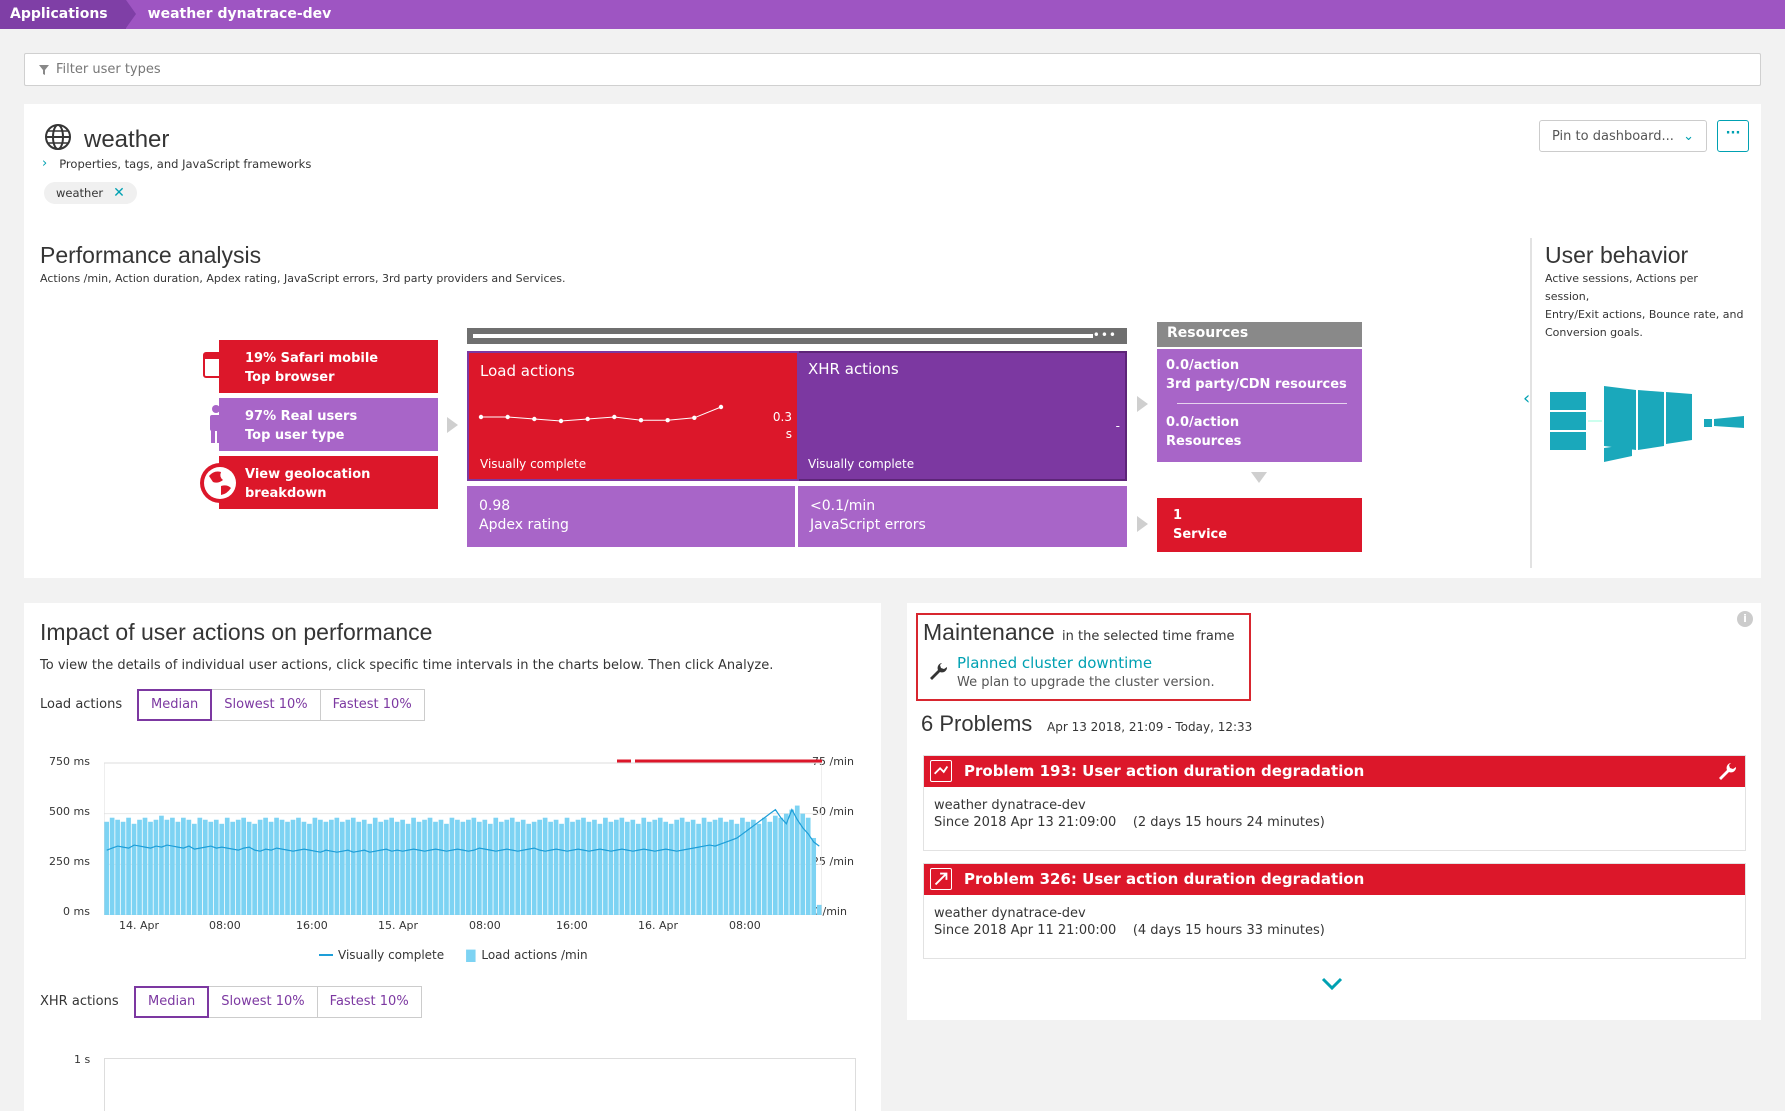 Image resolution: width=1785 pixels, height=1111 pixels. Describe the element at coordinates (463, 838) in the screenshot. I see `plot-frame` at that location.